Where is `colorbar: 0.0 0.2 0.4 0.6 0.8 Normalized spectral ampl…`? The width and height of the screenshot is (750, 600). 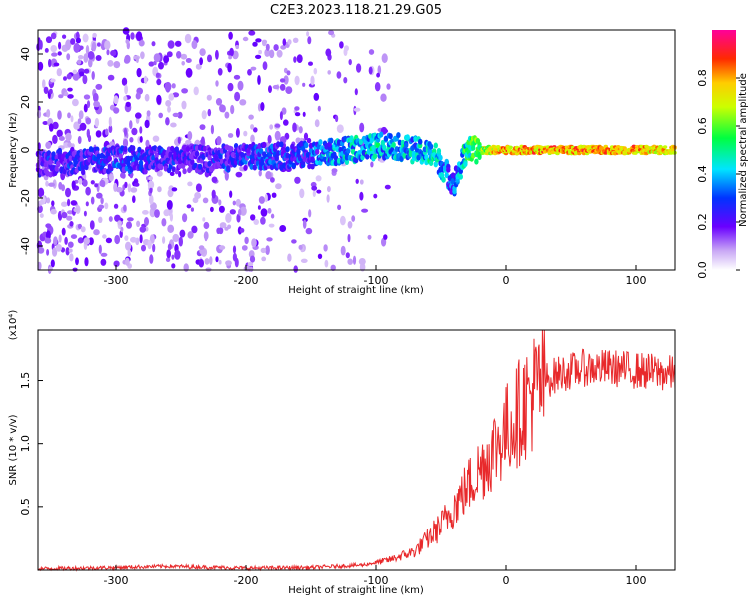
colorbar: 0.0 0.2 0.4 0.6 0.8 Normalized spectral ampl… is located at coordinates (722, 154).